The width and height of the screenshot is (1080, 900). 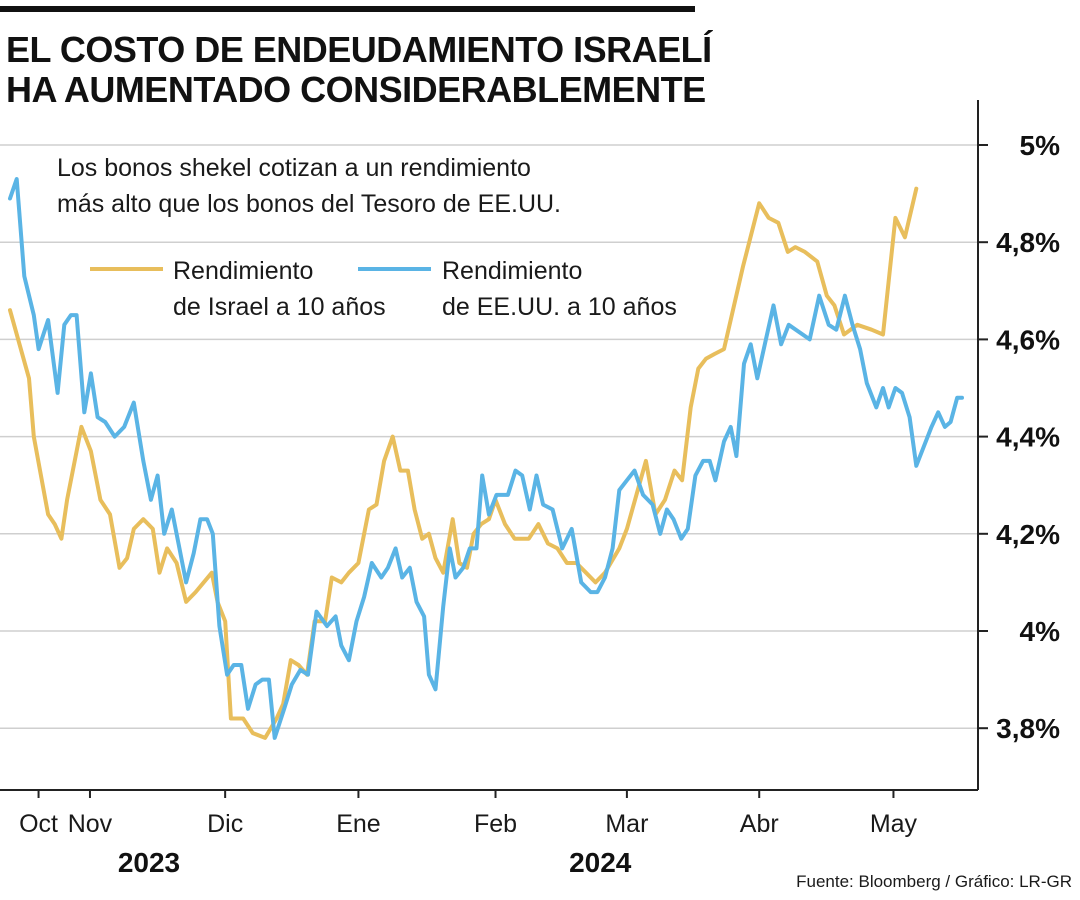 I want to click on y-tick-label: 5%, so click(x=1040, y=145).